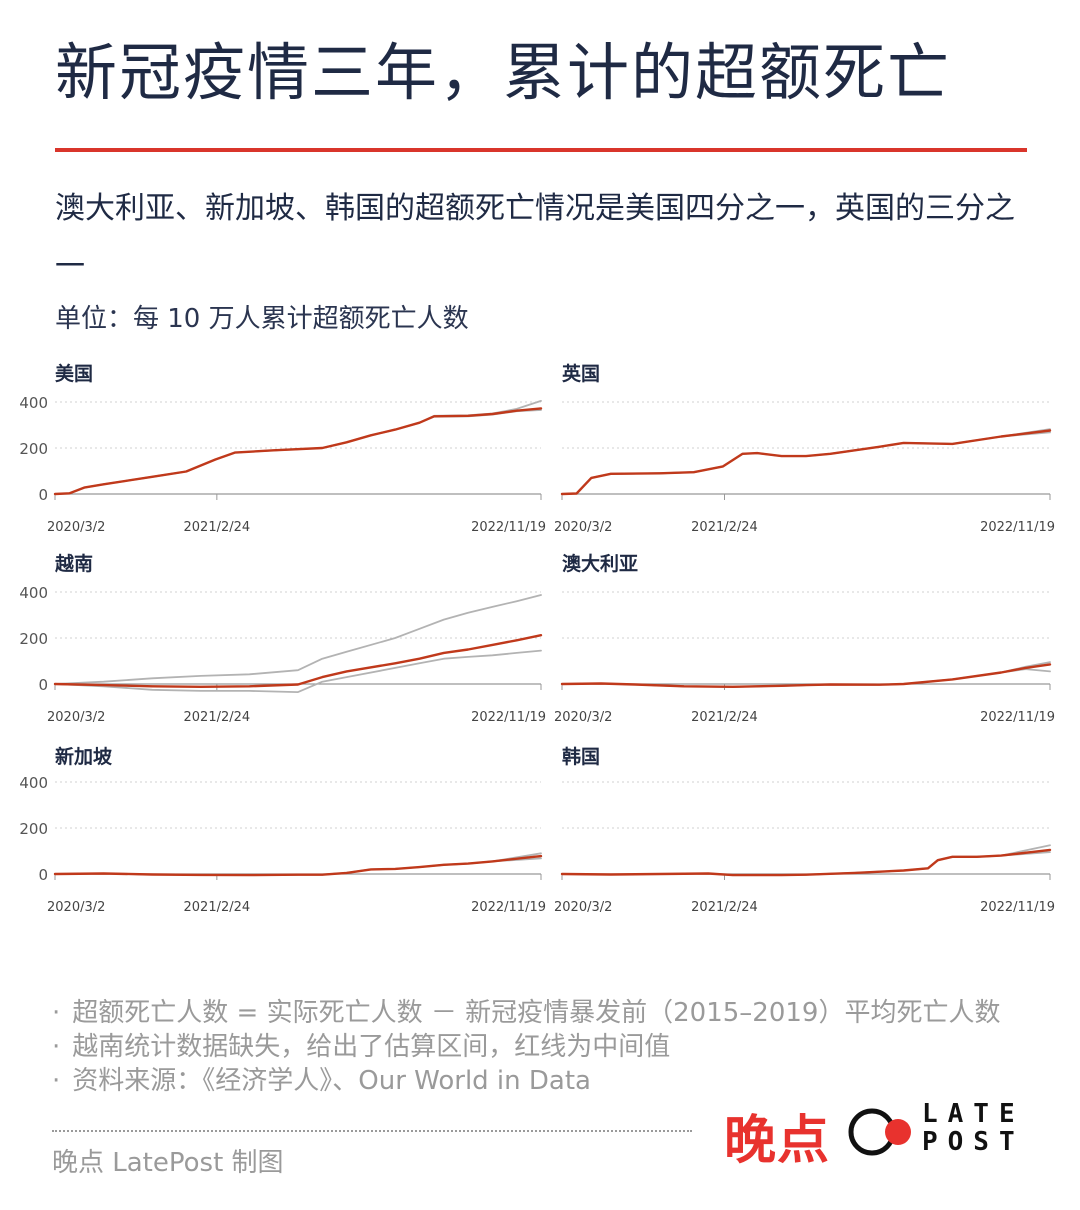 Image resolution: width=1080 pixels, height=1210 pixels. I want to click on panel-title: 英国, so click(581, 373).